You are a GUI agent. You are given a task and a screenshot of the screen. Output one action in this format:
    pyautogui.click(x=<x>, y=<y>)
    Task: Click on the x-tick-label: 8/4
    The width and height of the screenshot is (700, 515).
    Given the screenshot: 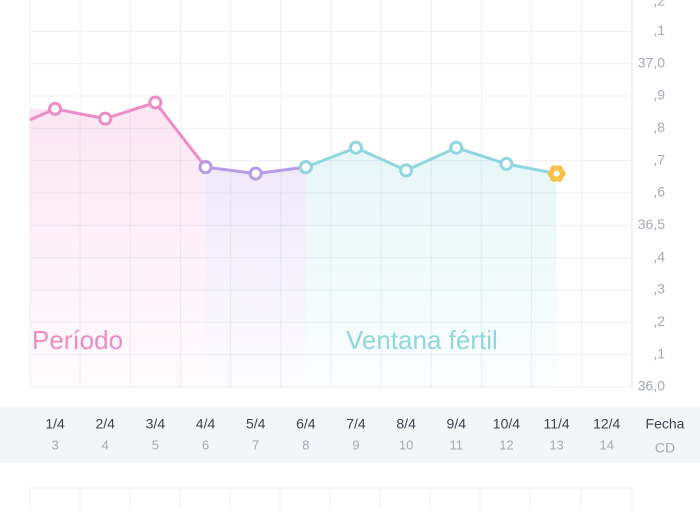 What is the action you would take?
    pyautogui.click(x=406, y=424)
    